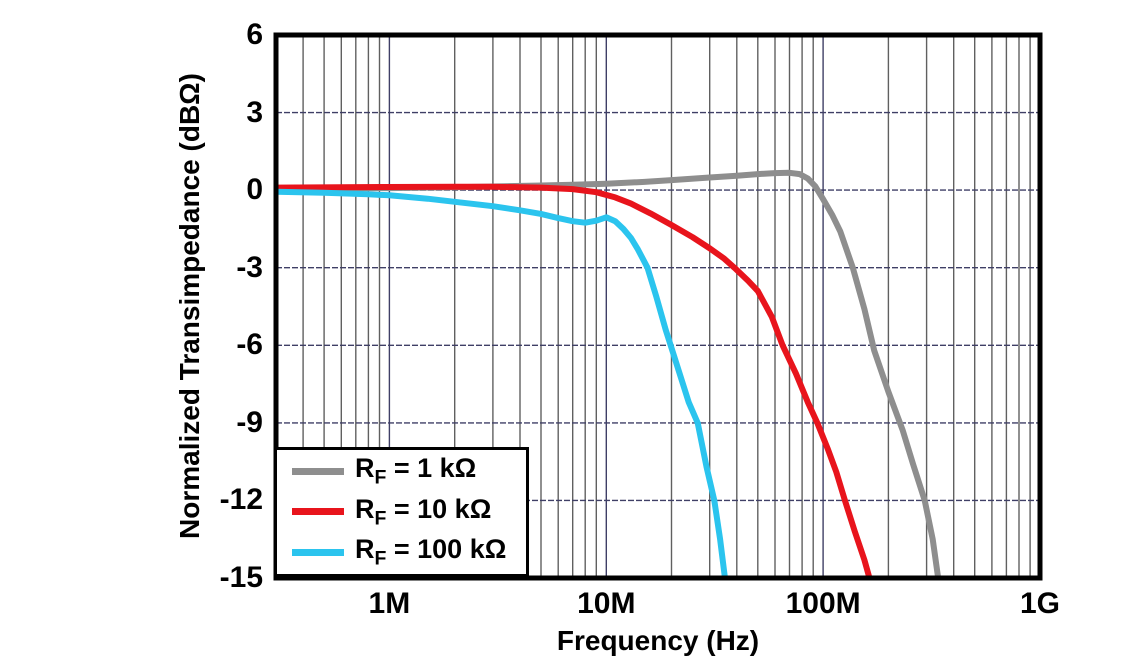  I want to click on legend-item-label: RF = 10 kΩ, so click(423, 511).